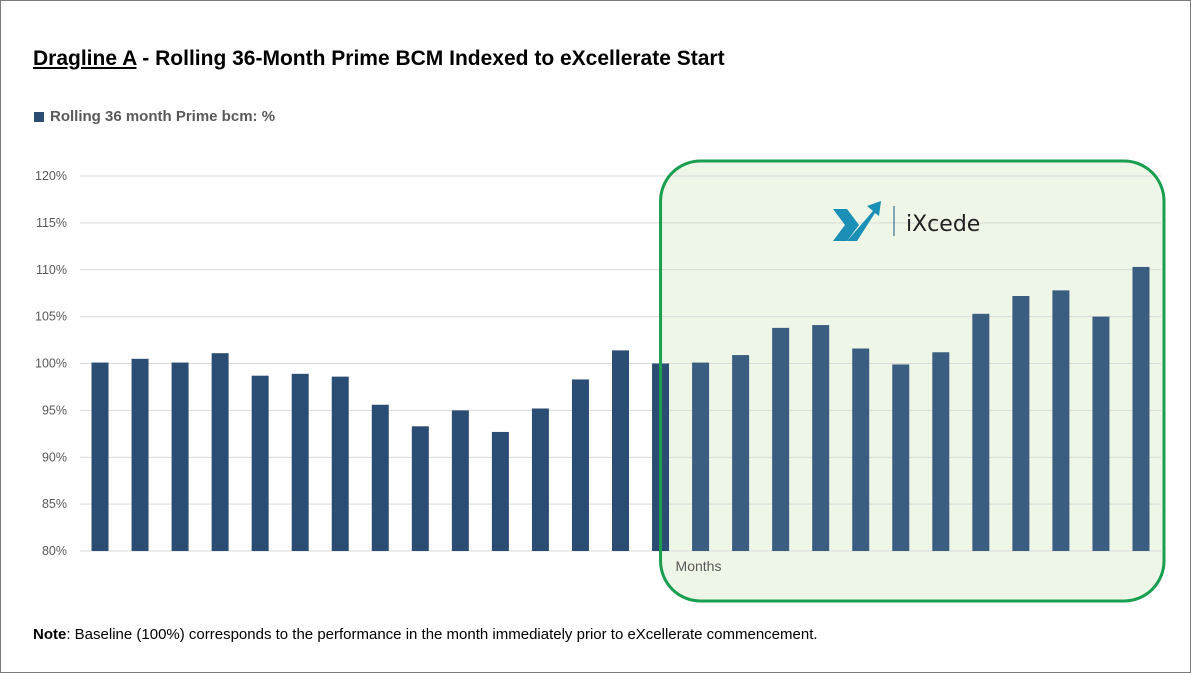 The height and width of the screenshot is (673, 1191). Describe the element at coordinates (699, 566) in the screenshot. I see `x-axis-label: Months` at that location.